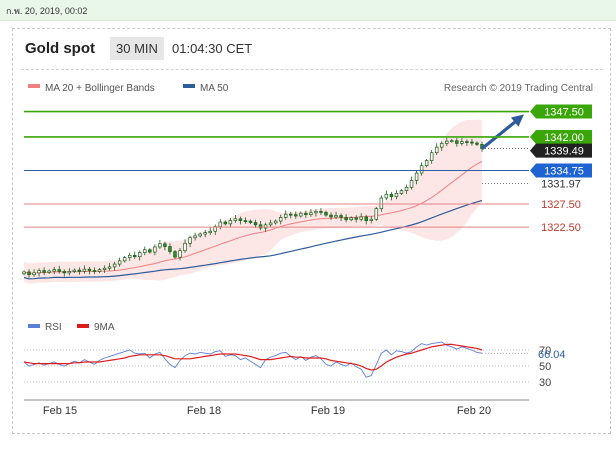 This screenshot has width=616, height=449. What do you see at coordinates (276, 408) in the screenshot?
I see `x-axis: Feb 15 Feb 18 Feb 19 Feb 20` at bounding box center [276, 408].